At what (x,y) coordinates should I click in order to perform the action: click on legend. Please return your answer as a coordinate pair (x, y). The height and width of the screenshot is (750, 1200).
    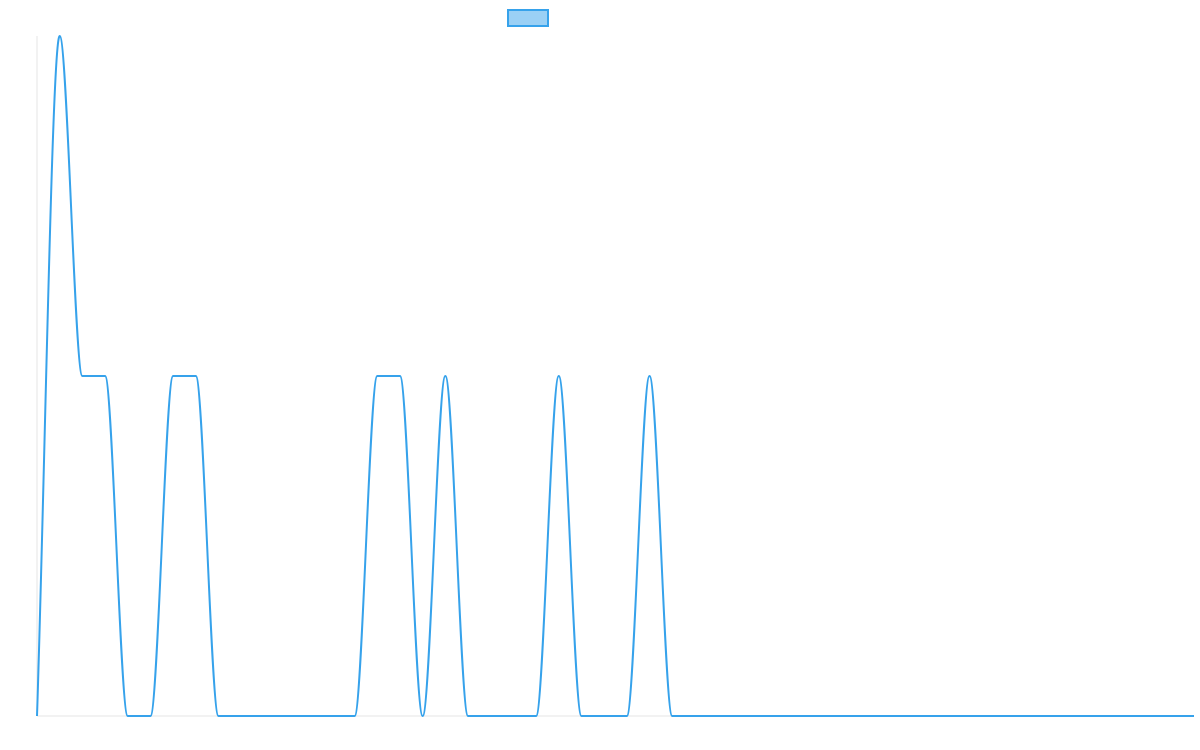
    Looking at the image, I should click on (528, 18).